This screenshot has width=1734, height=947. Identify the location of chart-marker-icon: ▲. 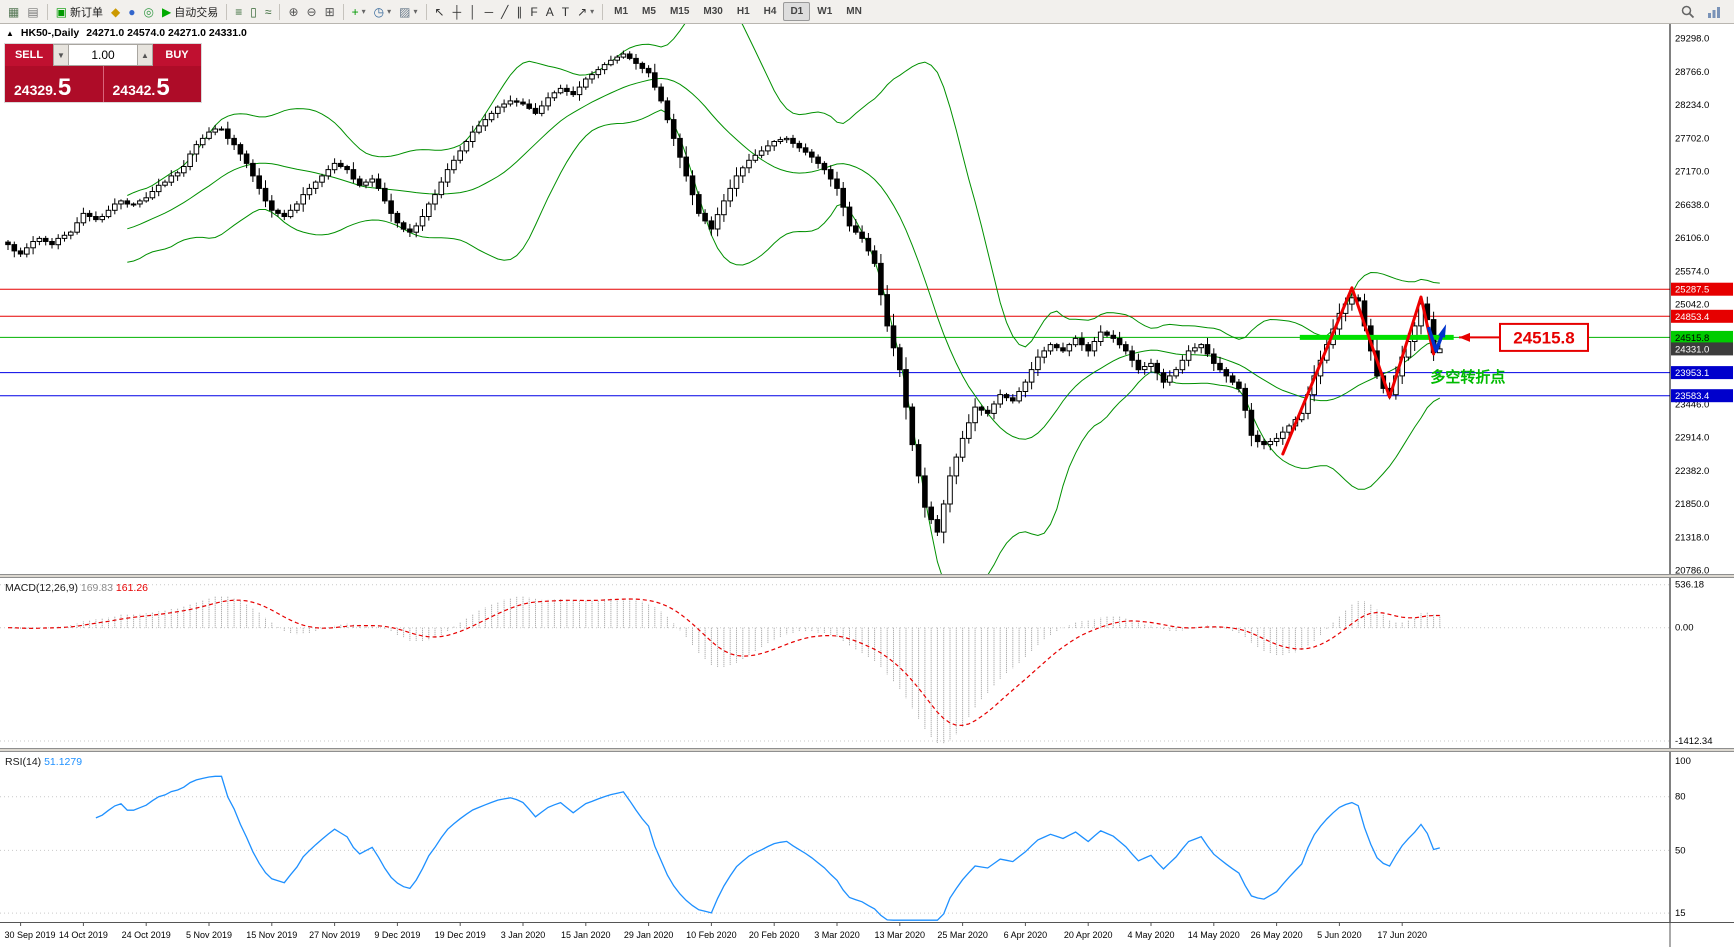
(10, 33).